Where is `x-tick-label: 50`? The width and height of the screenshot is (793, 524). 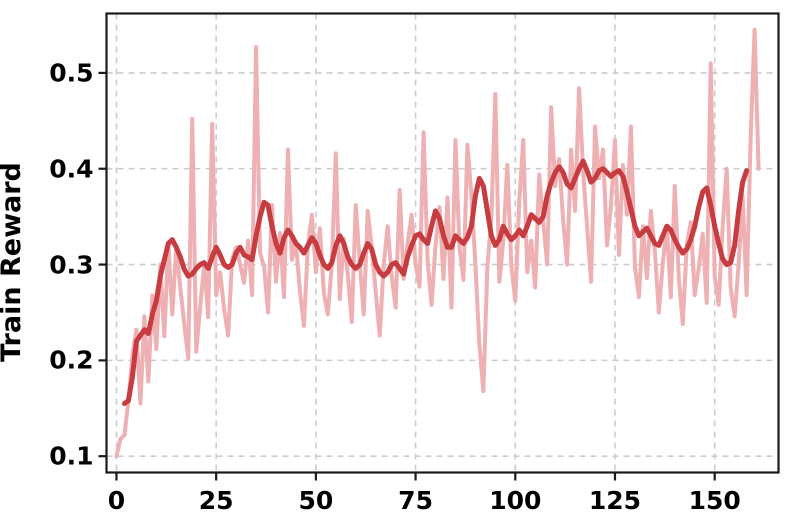
x-tick-label: 50 is located at coordinates (316, 500).